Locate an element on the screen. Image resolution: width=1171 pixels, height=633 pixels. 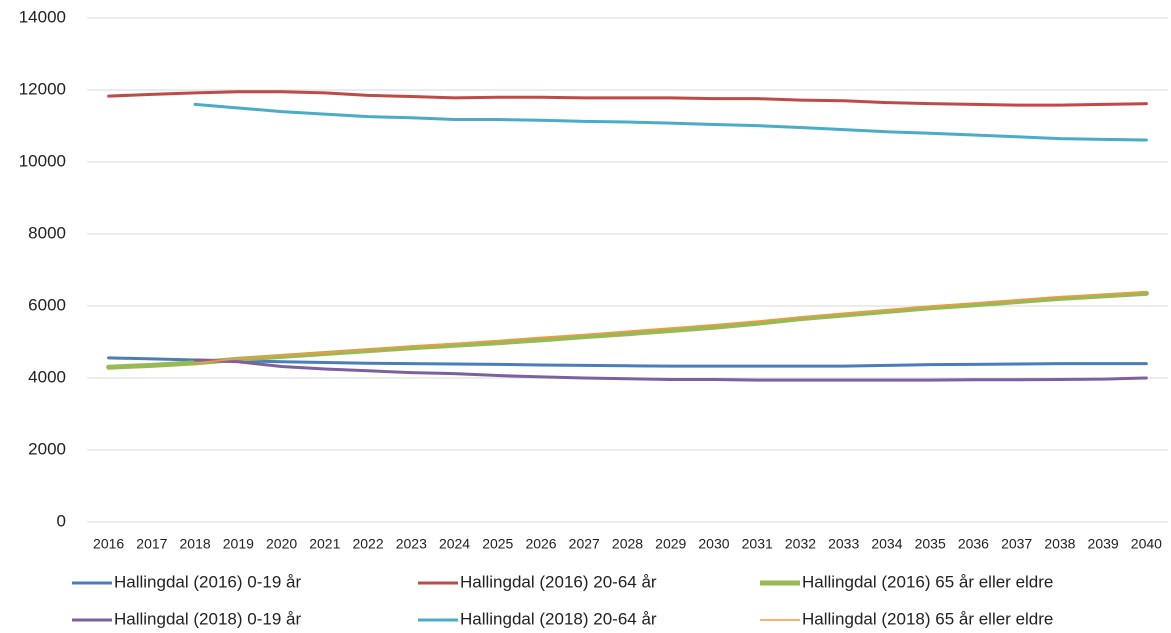
x-tick-label: 2029 is located at coordinates (670, 544).